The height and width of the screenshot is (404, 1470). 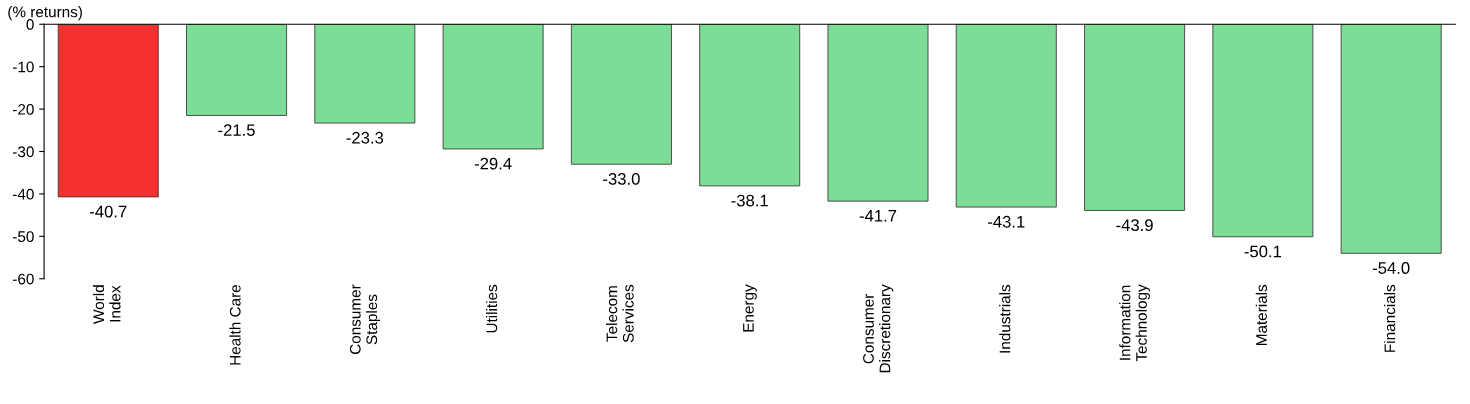 I want to click on y-tick-label: -10, so click(x=23, y=67).